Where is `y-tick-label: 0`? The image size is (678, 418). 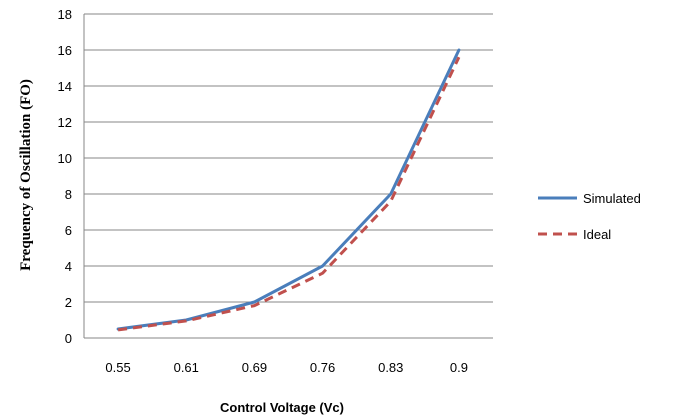
y-tick-label: 0 is located at coordinates (68, 338).